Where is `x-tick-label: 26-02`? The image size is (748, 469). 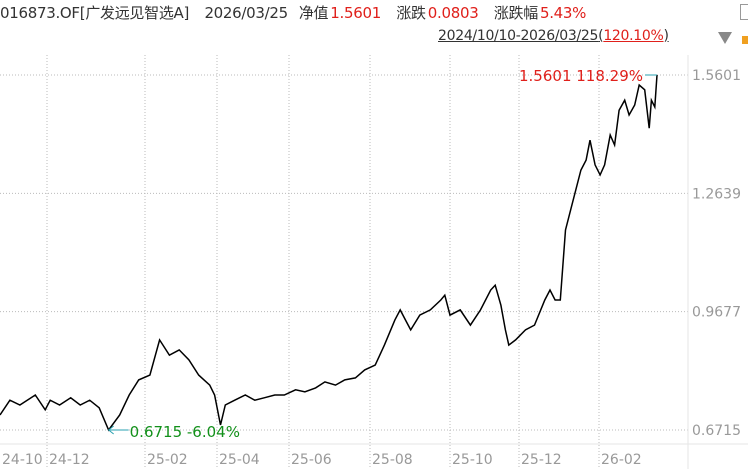 x-tick-label: 26-02 is located at coordinates (621, 460).